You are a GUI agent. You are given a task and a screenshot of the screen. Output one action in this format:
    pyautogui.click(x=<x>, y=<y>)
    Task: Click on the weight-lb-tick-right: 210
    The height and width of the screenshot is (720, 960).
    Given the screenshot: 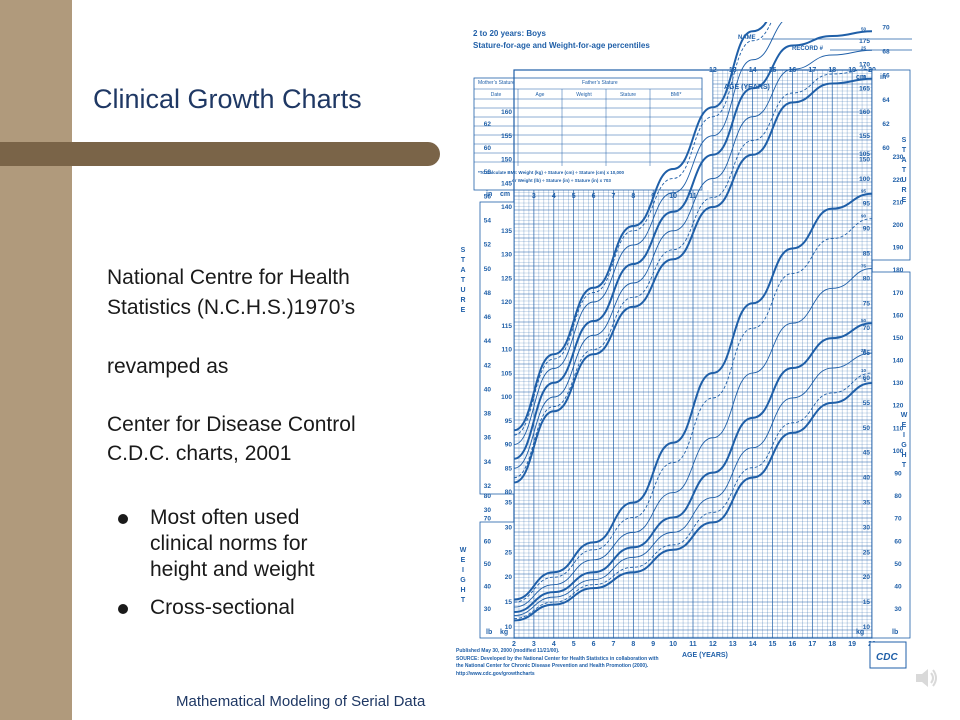 What is the action you would take?
    pyautogui.click(x=898, y=202)
    